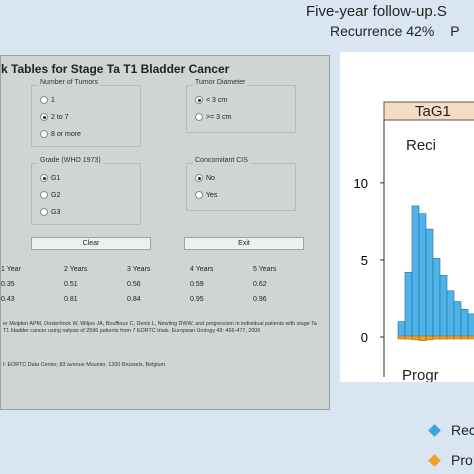  What do you see at coordinates (260, 284) in the screenshot?
I see `recurrence-value: 0.62` at bounding box center [260, 284].